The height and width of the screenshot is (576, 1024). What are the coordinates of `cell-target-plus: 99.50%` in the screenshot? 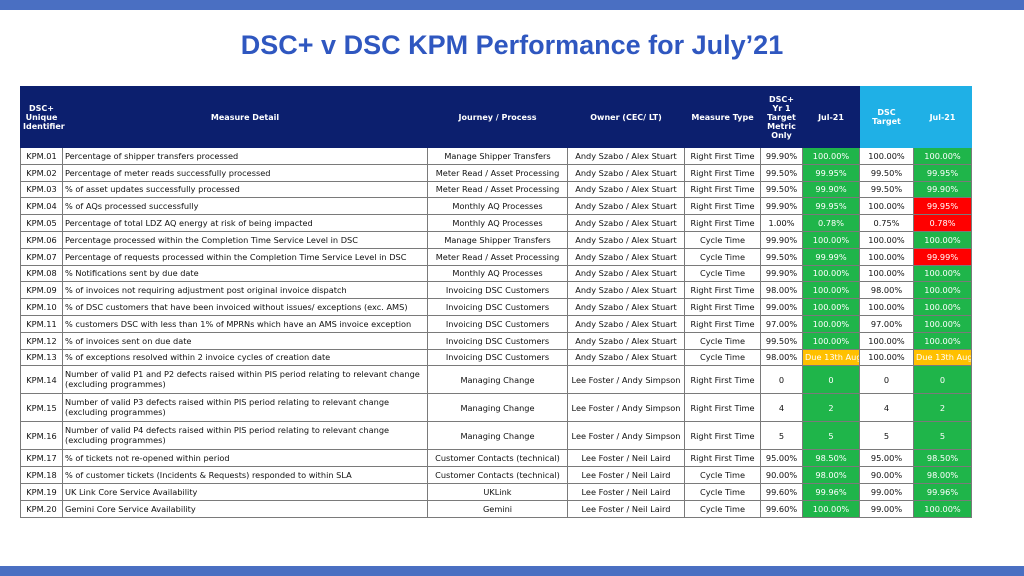 It's located at (781, 172).